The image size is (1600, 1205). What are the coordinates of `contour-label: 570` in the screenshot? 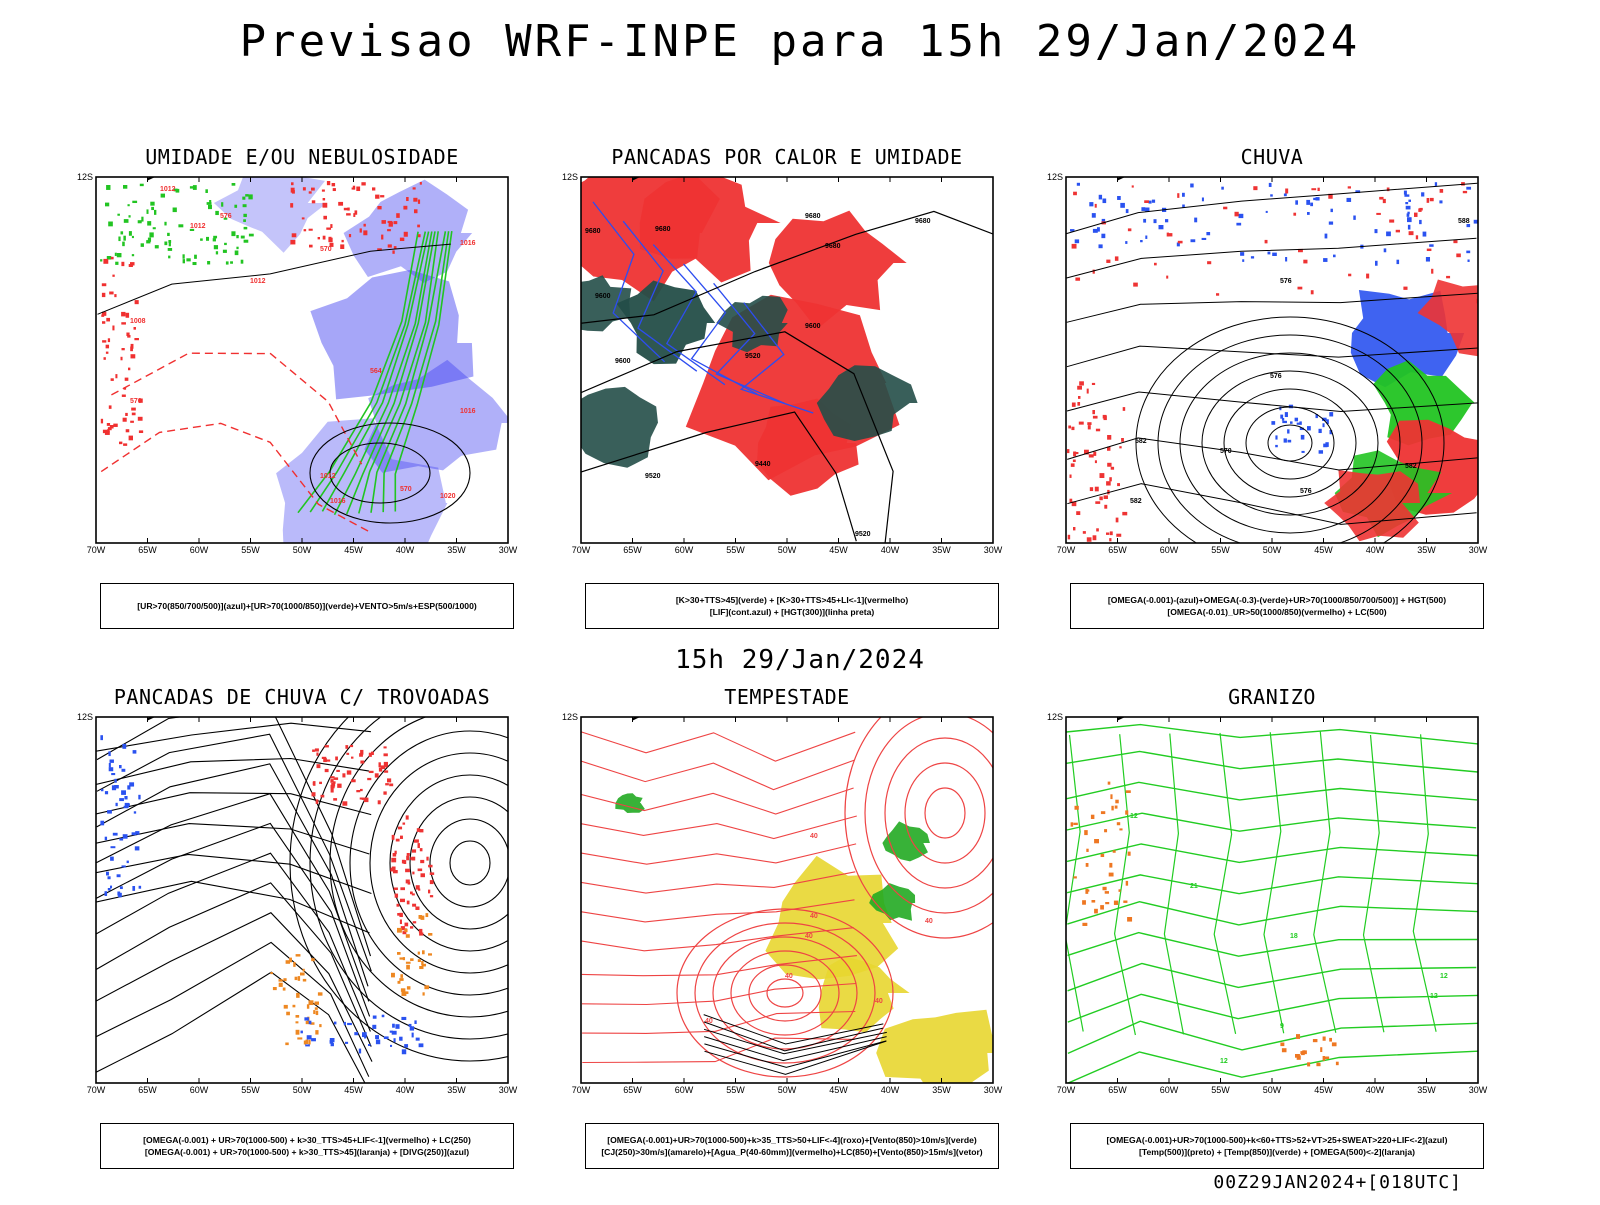 It's located at (326, 249).